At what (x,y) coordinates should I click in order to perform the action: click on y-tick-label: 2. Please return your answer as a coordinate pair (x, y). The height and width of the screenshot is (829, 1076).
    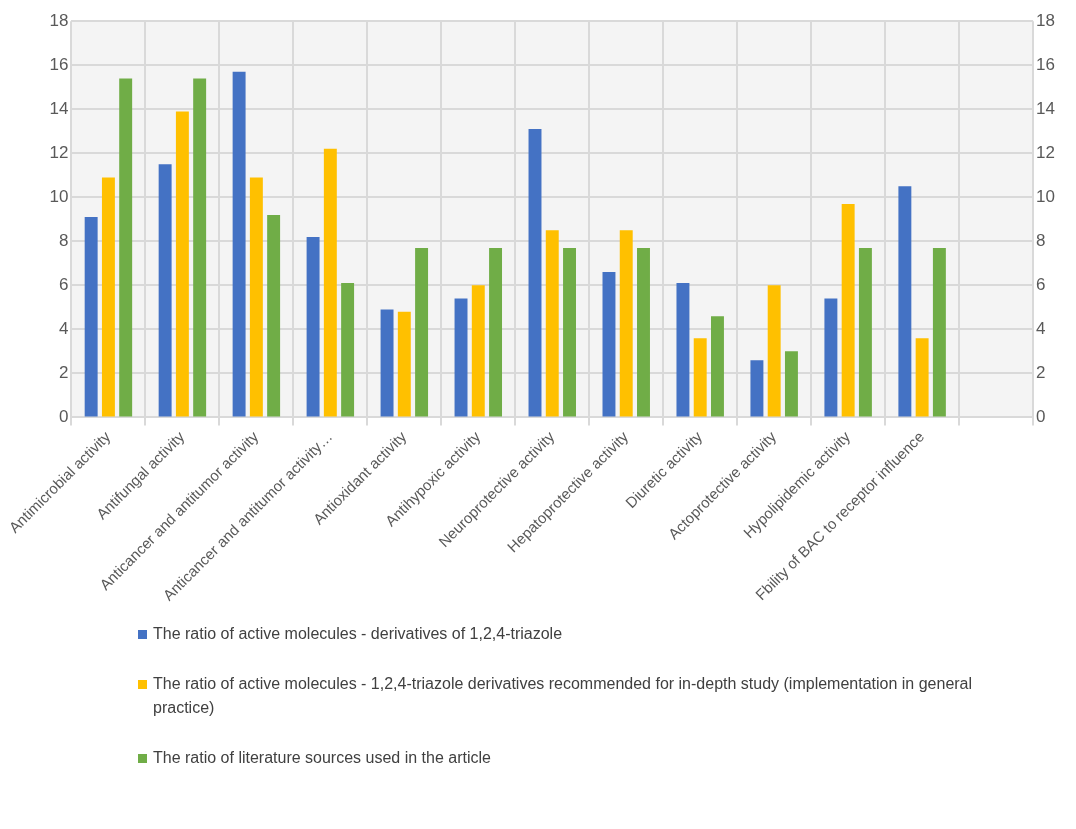
    Looking at the image, I should click on (63, 373).